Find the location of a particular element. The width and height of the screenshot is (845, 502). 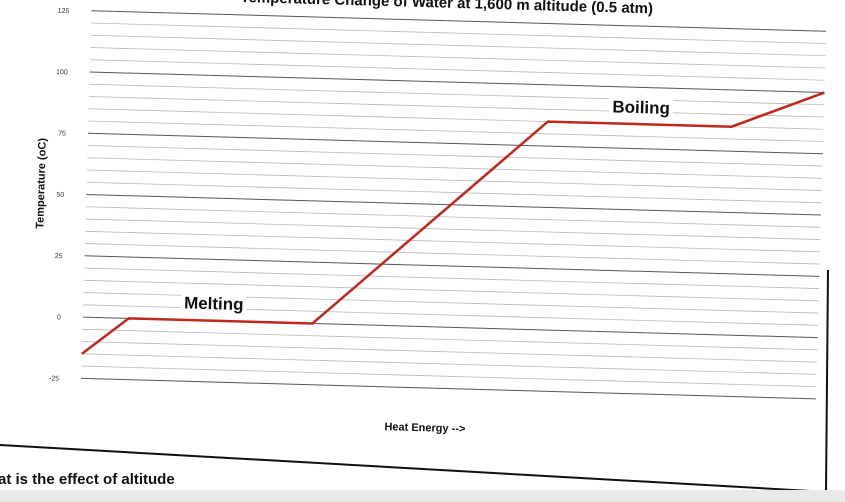

y-tick-label: 100 is located at coordinates (62, 72).